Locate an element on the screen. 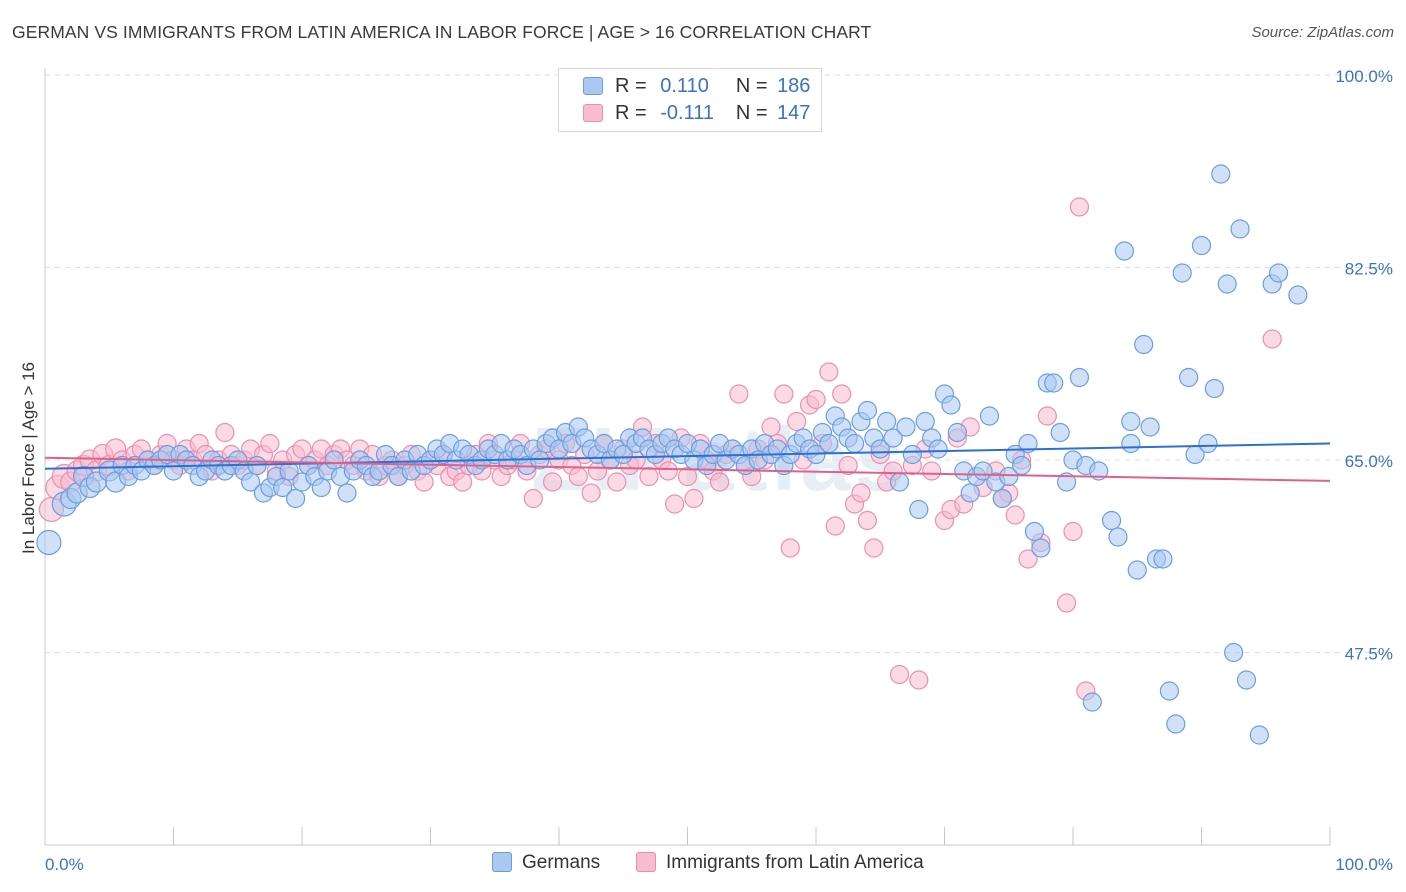 Image resolution: width=1406 pixels, height=892 pixels. legend-n-value-germans: 186 is located at coordinates (794, 86).